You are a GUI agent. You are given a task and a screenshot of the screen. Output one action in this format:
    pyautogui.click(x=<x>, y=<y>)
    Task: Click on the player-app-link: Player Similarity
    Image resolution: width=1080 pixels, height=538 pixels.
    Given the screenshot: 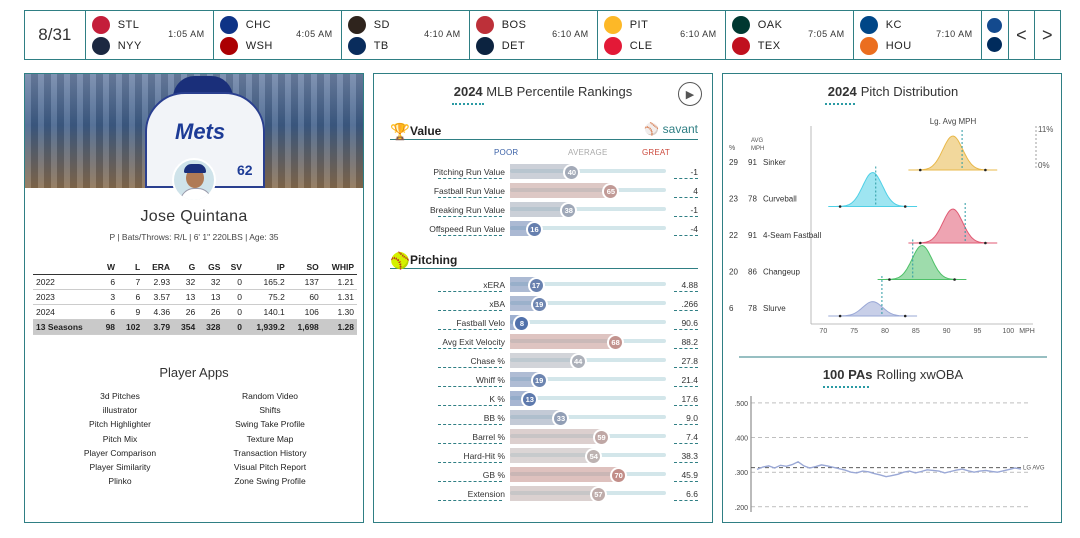 What is the action you would take?
    pyautogui.click(x=120, y=467)
    